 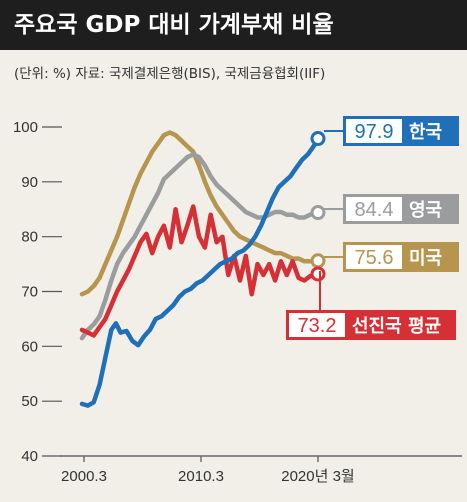 I want to click on y-axis: 100 90 80 70 60 50 40, so click(x=37, y=292).